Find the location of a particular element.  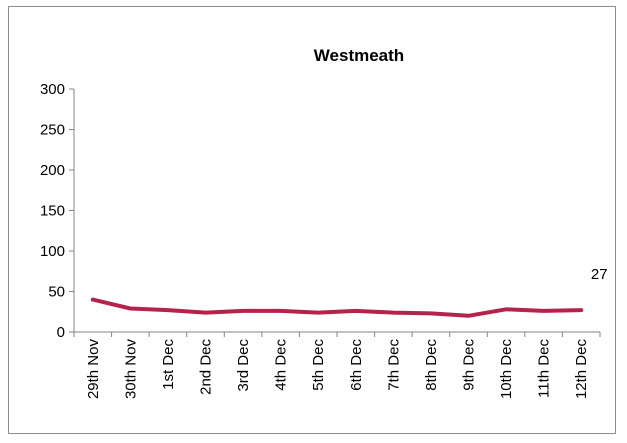

data-labels: 27 is located at coordinates (599, 274).